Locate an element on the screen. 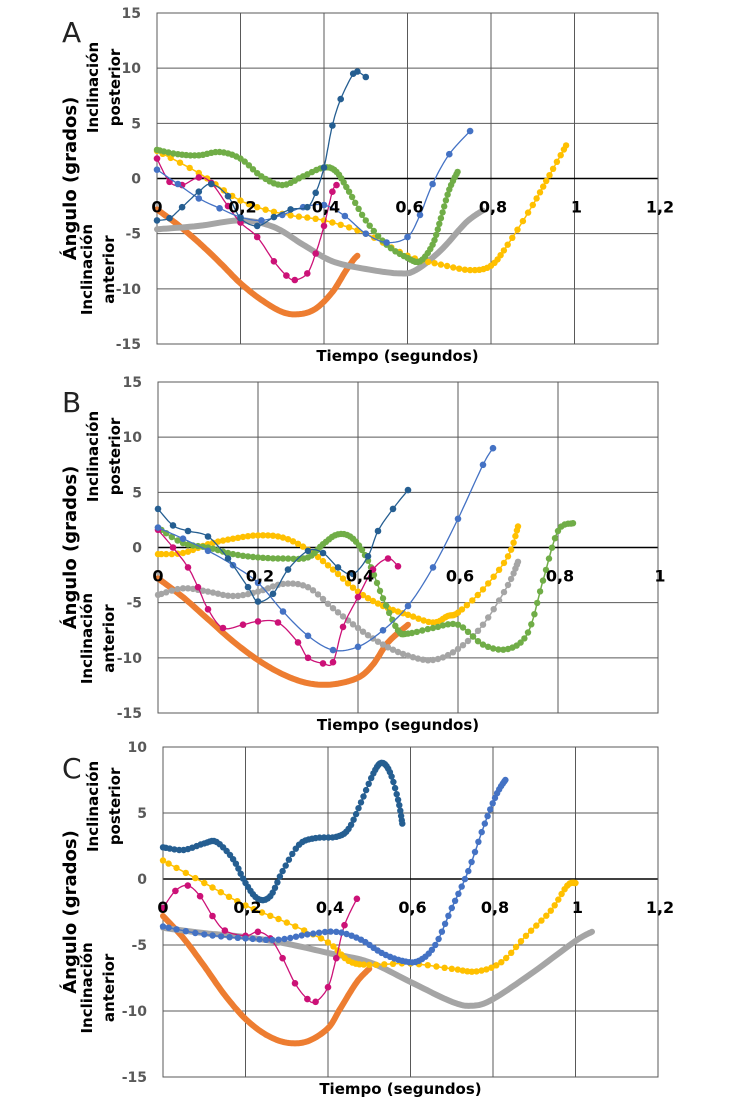  series-gray is located at coordinates (338, 611).